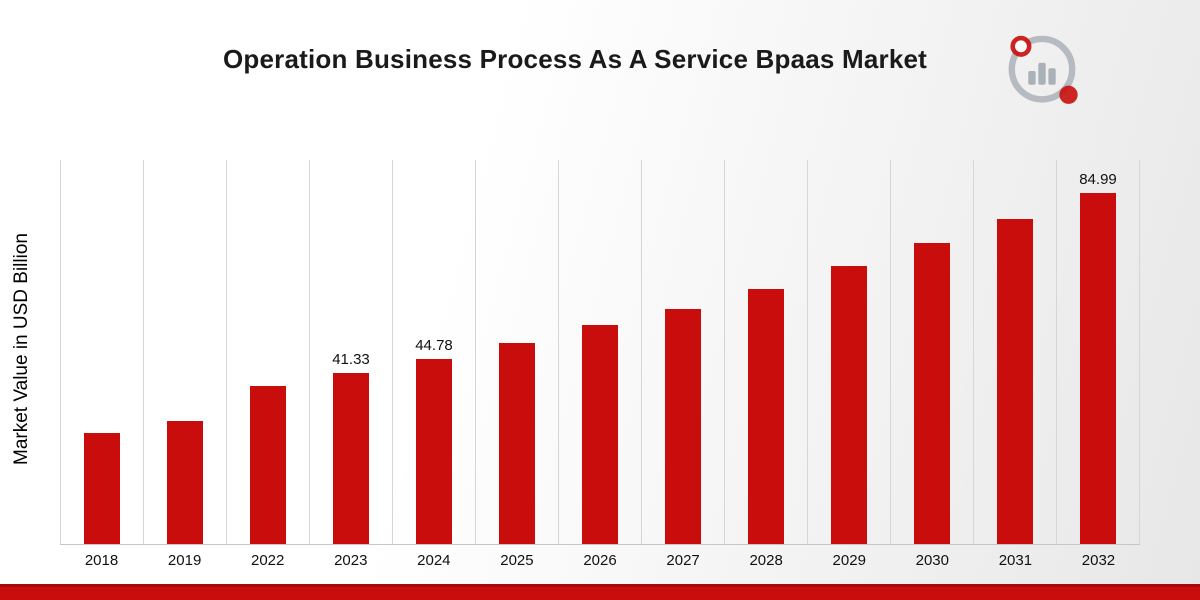 This screenshot has width=1200, height=600. I want to click on x-tick-label: 2019, so click(184, 560).